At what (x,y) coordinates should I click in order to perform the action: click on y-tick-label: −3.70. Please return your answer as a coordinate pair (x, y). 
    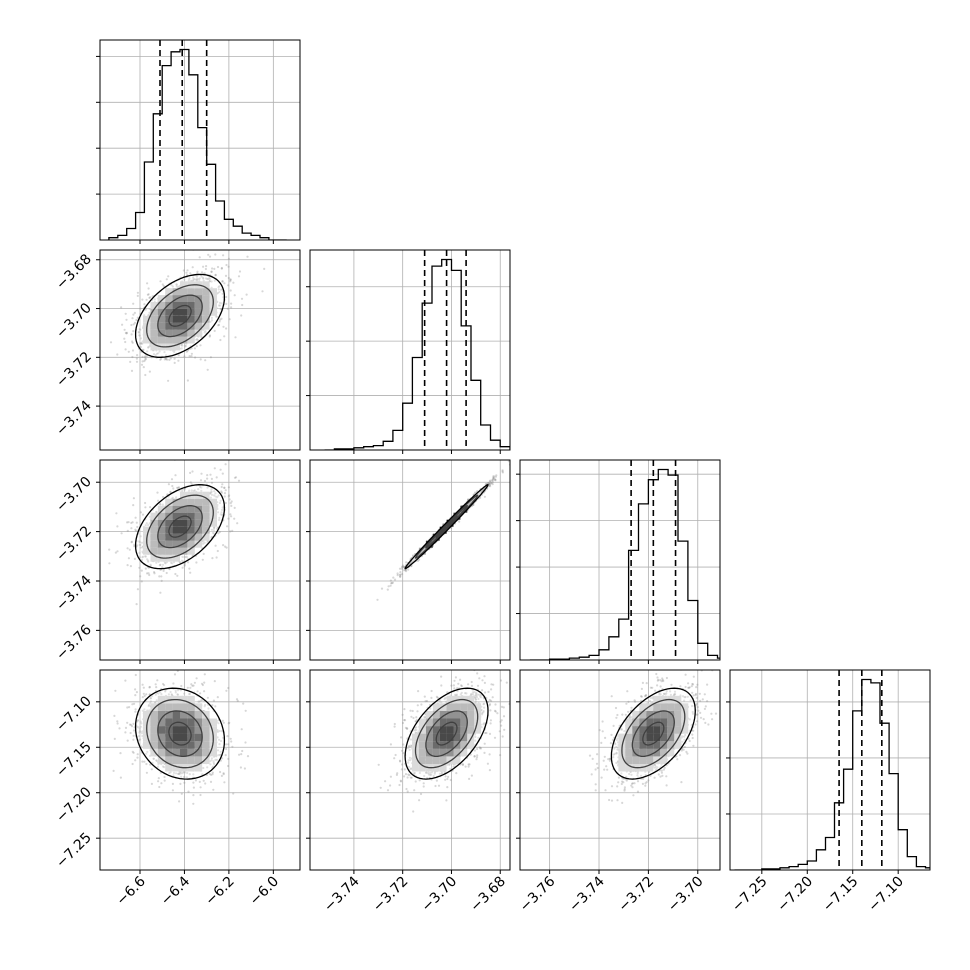
    Looking at the image, I should click on (74, 495).